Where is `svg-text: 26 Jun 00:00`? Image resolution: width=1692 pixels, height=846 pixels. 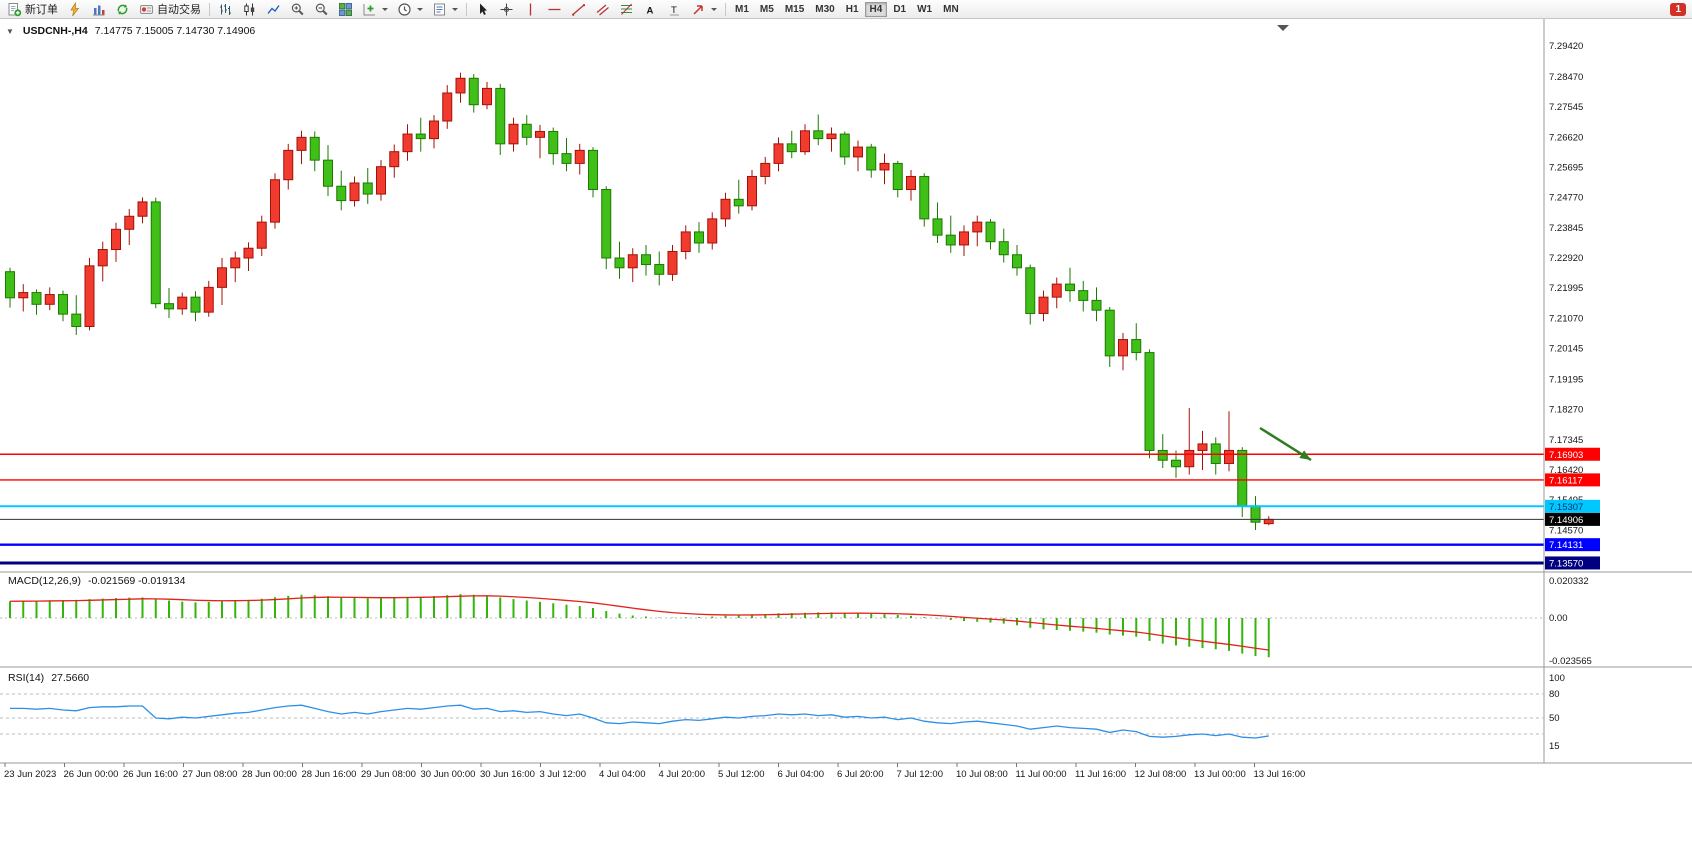
svg-text: 26 Jun 00:00 is located at coordinates (91, 774).